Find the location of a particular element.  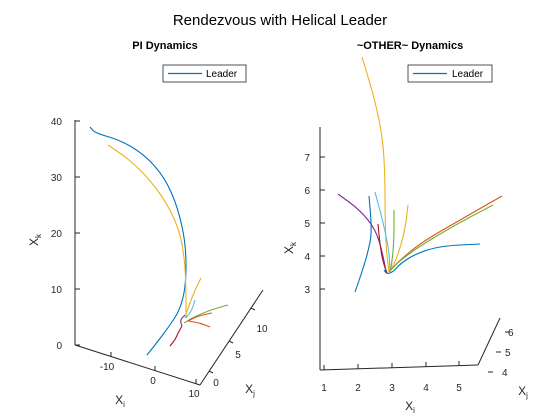

x-ticks-pi is located at coordinates (153, 368).